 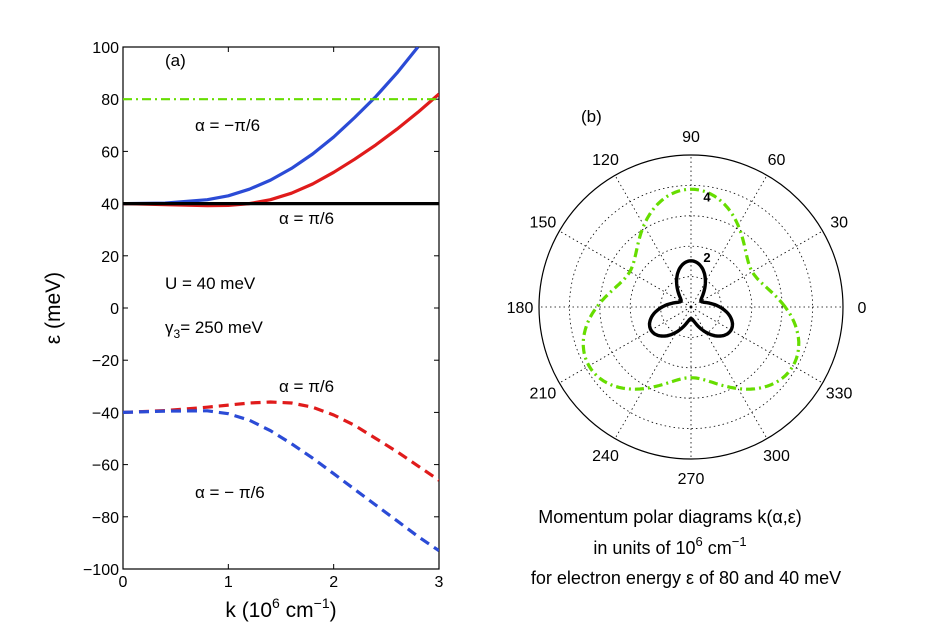 What do you see at coordinates (707, 227) in the screenshot?
I see `polar-radial-ticks: 24` at bounding box center [707, 227].